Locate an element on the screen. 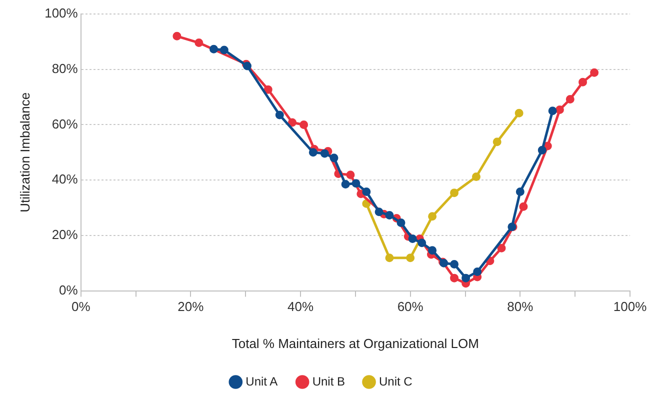  y-tick-label: 40% is located at coordinates (65, 179).